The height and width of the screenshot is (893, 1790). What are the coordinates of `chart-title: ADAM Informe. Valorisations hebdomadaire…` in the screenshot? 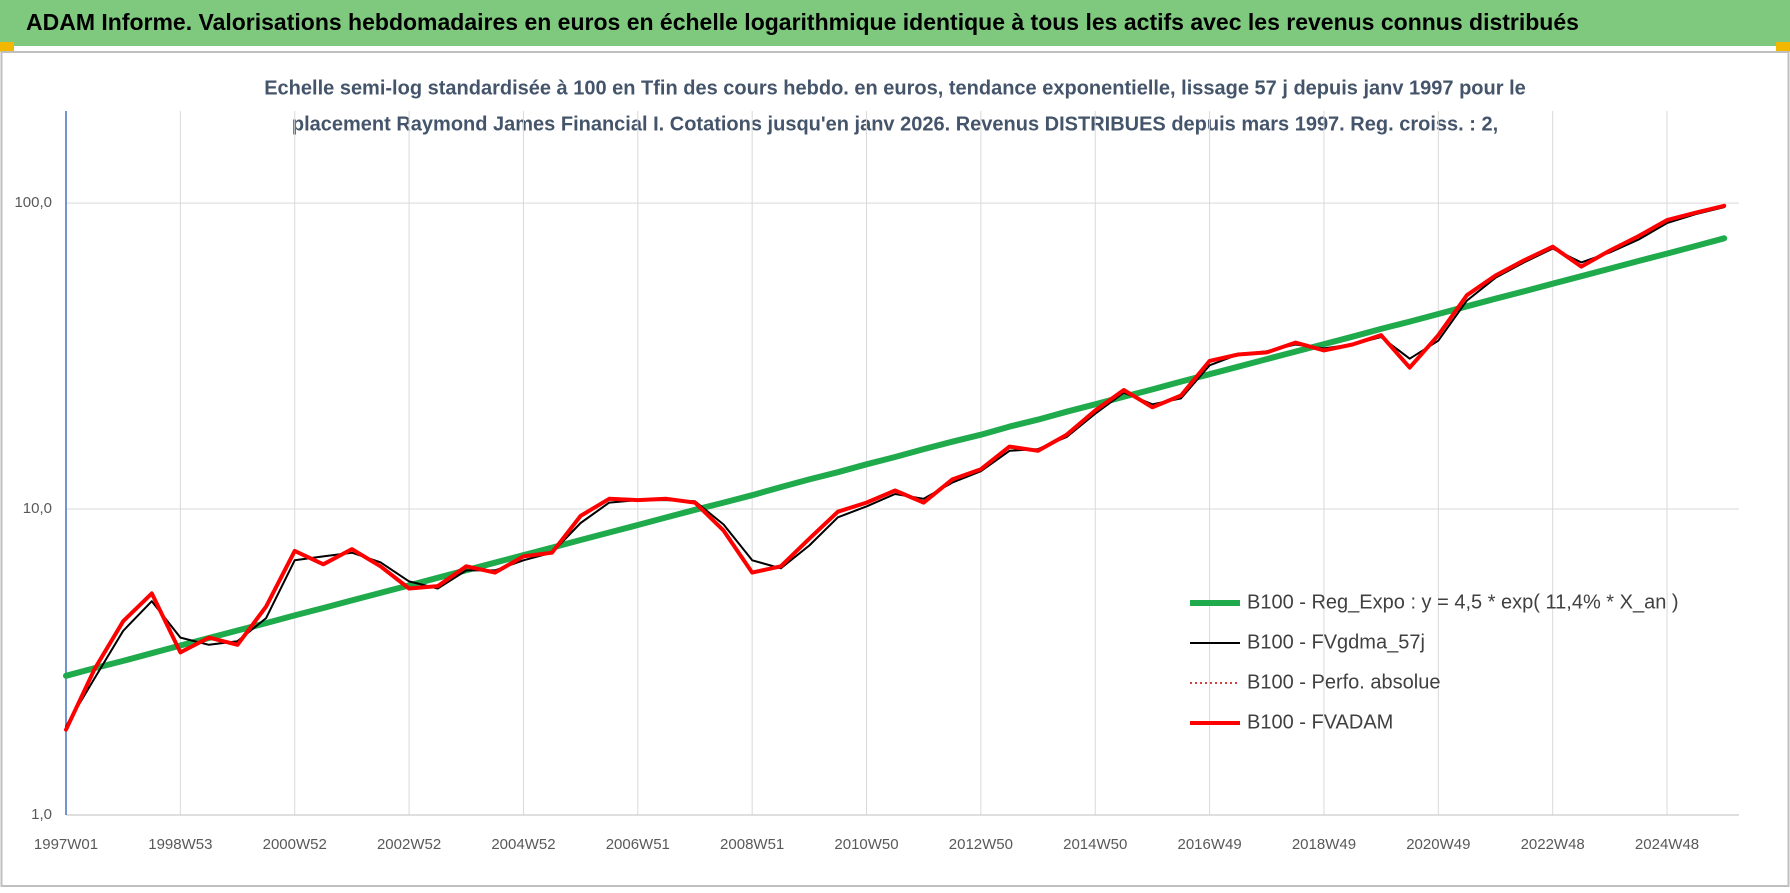 It's located at (802, 22).